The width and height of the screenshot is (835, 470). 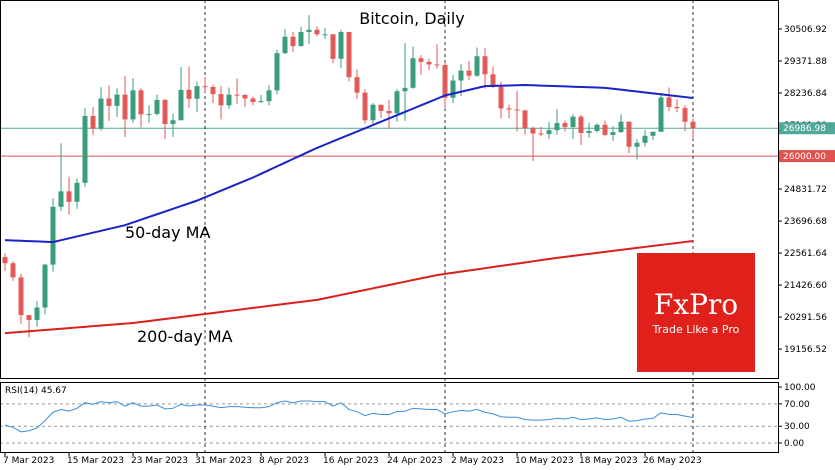 I want to click on rsi-title: RSI(14), so click(x=21, y=391).